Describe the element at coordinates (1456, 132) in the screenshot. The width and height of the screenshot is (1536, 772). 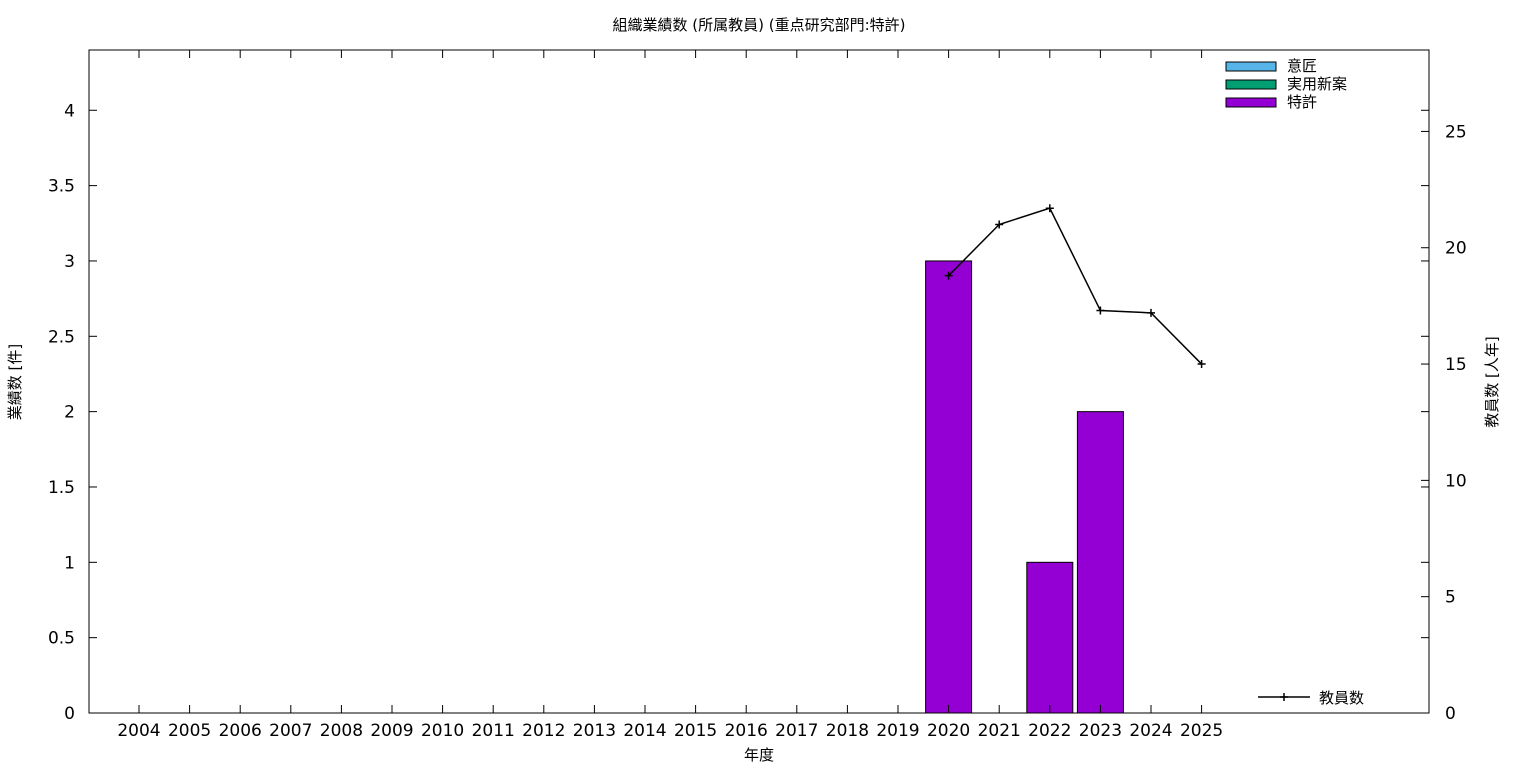
I see `y2-tick-label: 25` at that location.